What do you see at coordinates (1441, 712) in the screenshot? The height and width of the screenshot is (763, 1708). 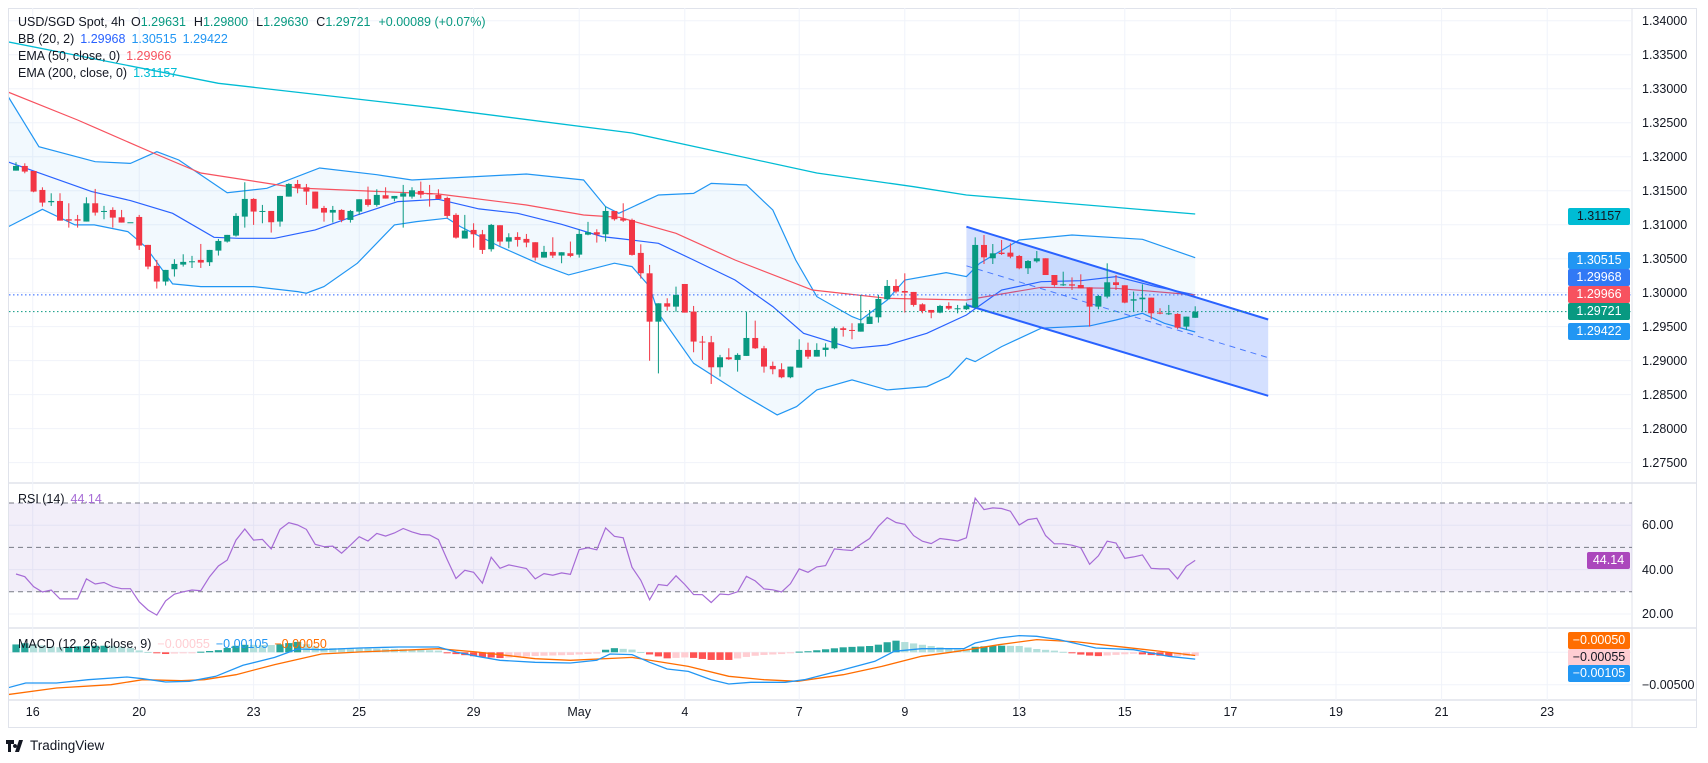 I see `time-axis-label: 21` at bounding box center [1441, 712].